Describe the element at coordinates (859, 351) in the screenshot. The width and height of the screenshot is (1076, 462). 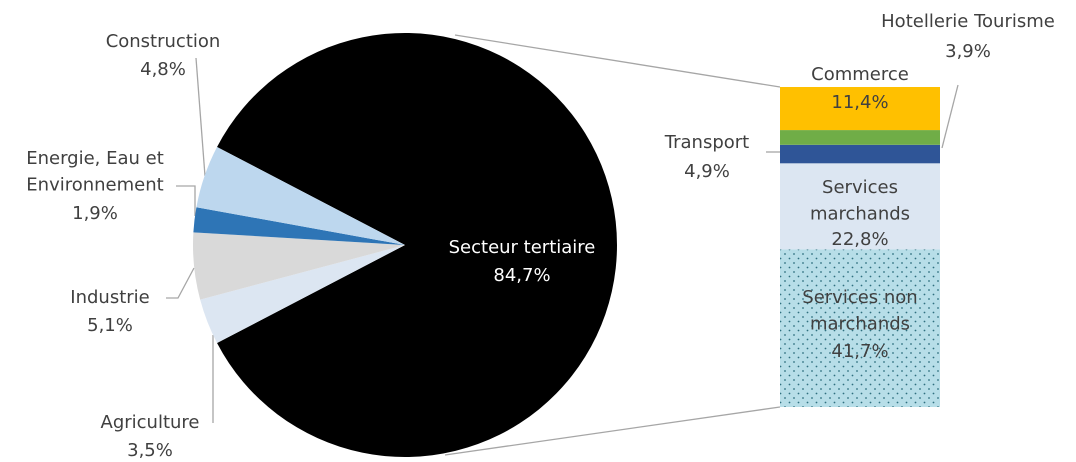
I see `segment-value: 41,7%` at that location.